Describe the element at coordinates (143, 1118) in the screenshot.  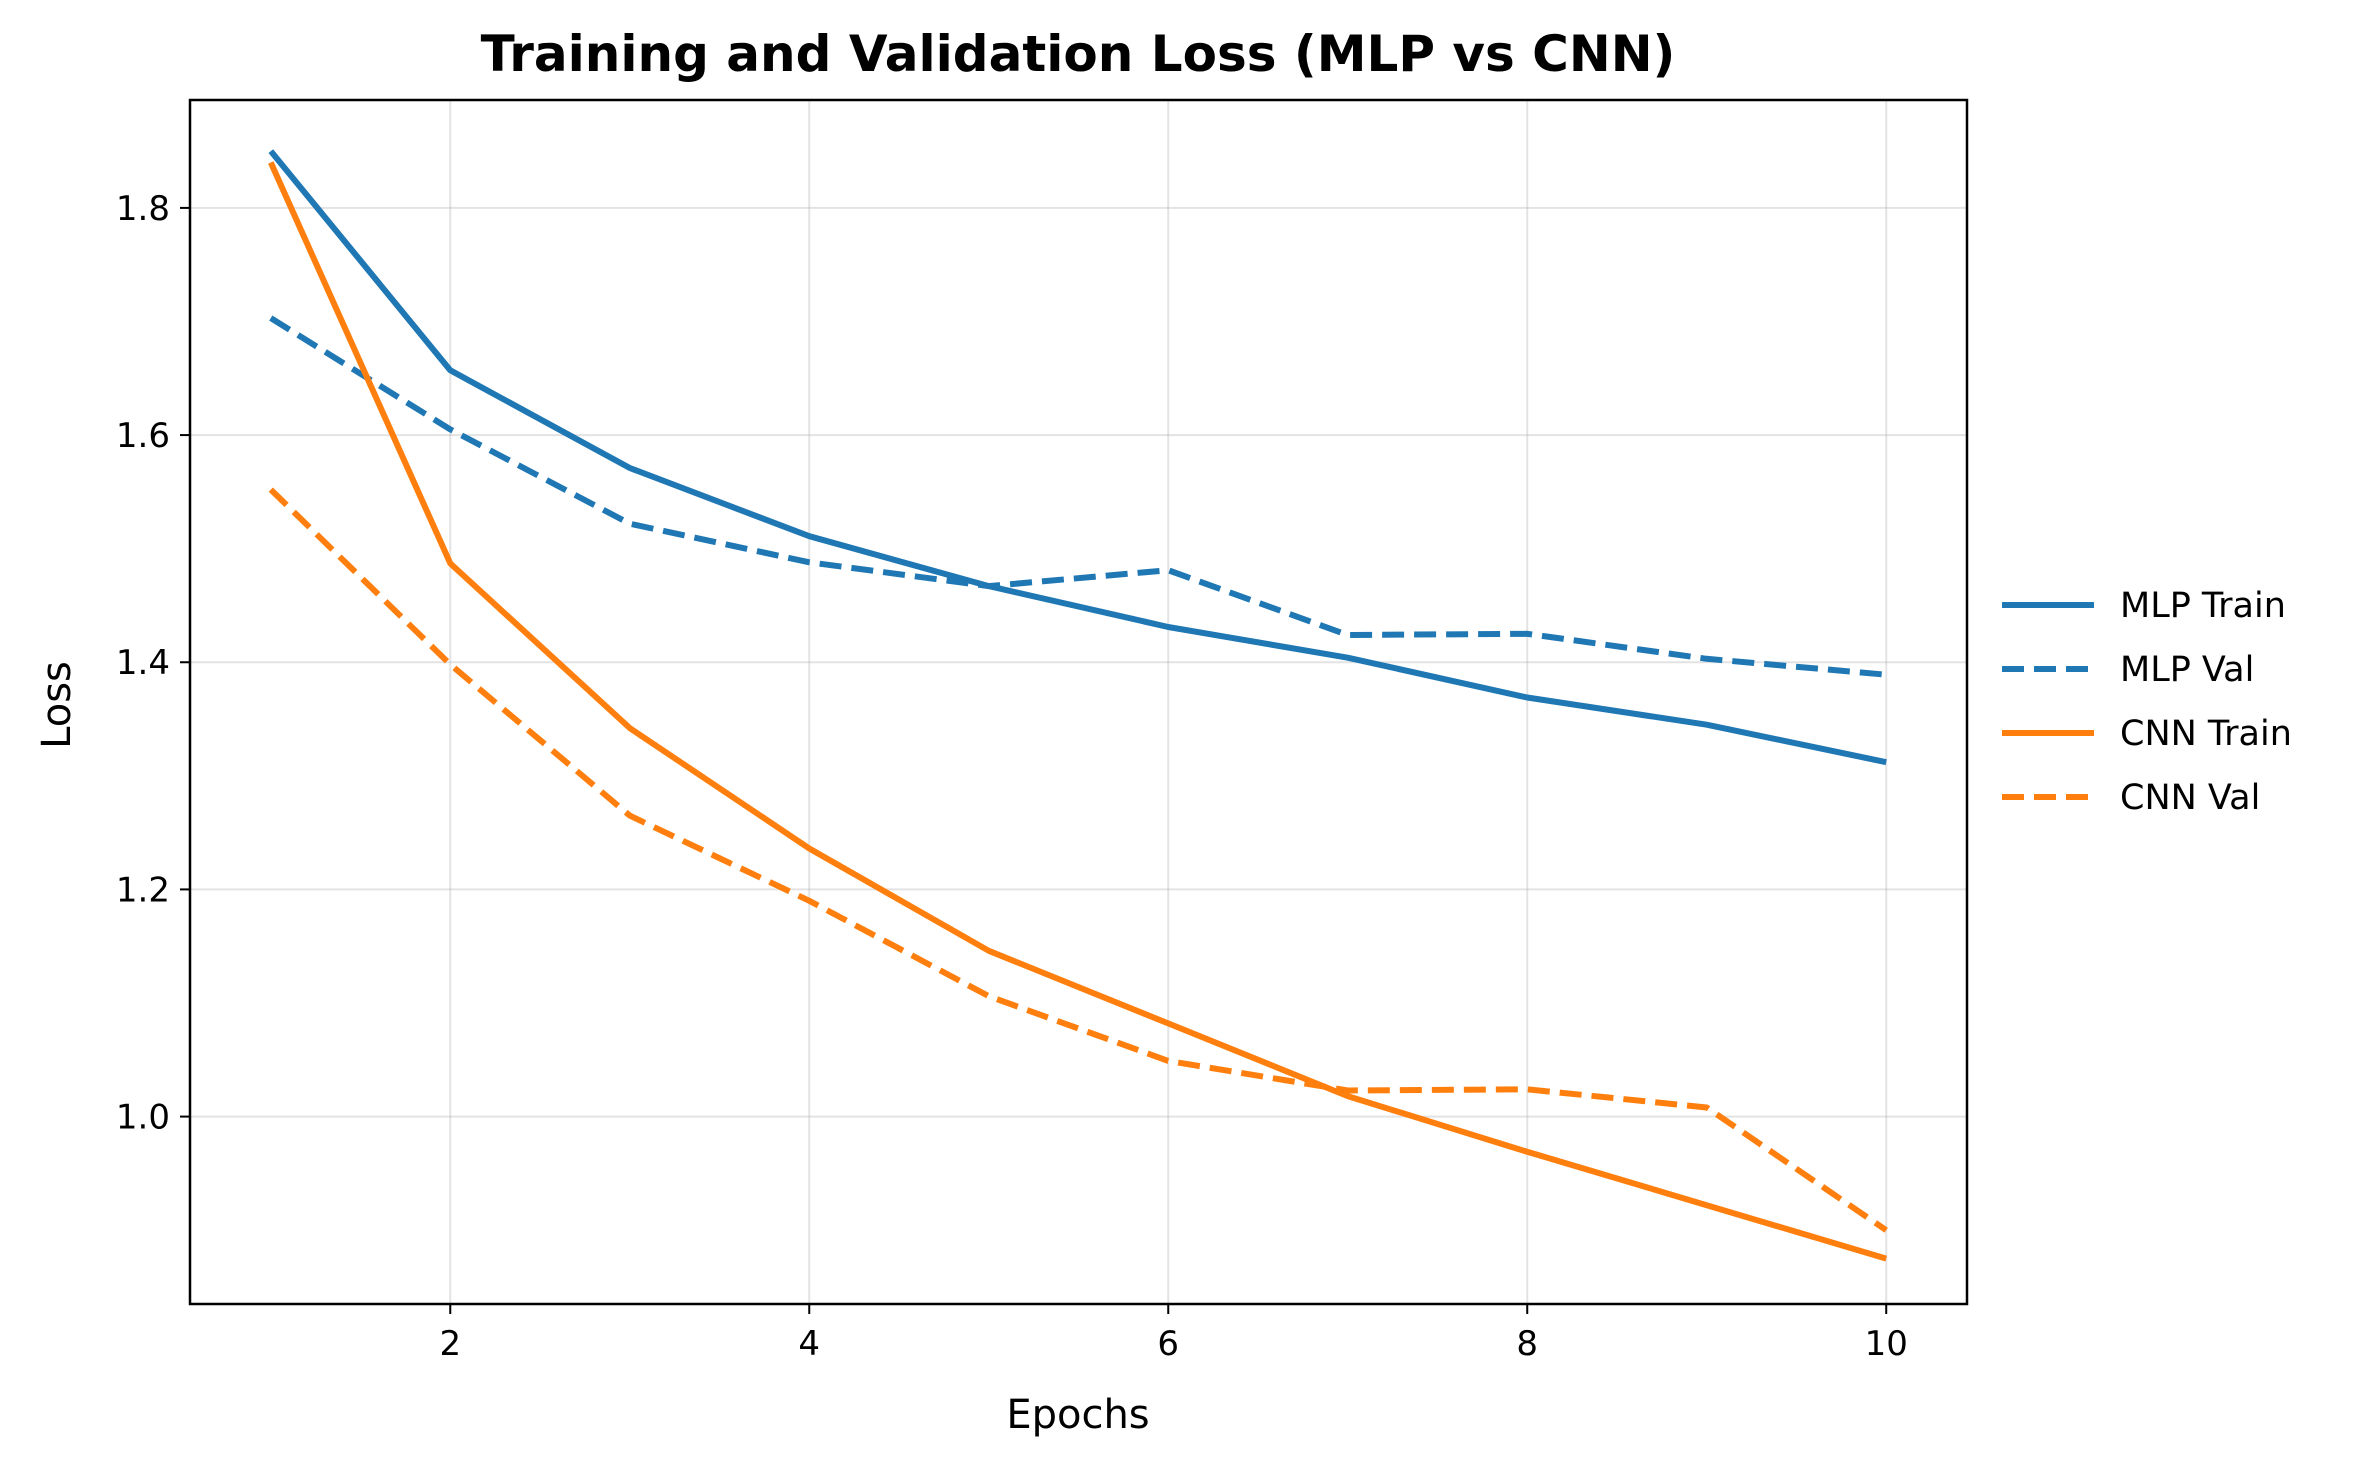
I see `y-tick-label: 1.0` at that location.